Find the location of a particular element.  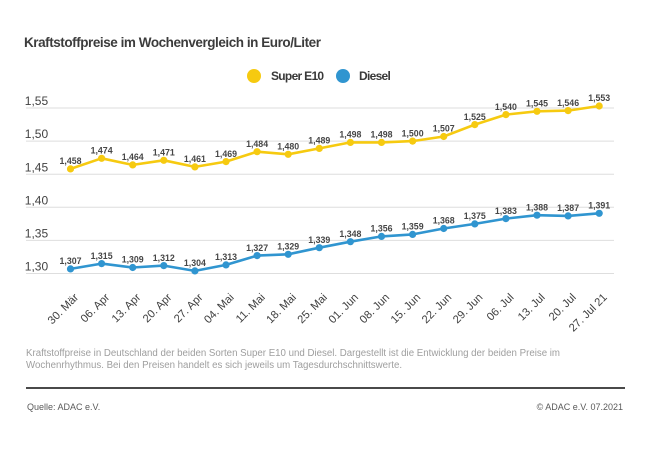

svg-text: 25. Mai is located at coordinates (312, 309).